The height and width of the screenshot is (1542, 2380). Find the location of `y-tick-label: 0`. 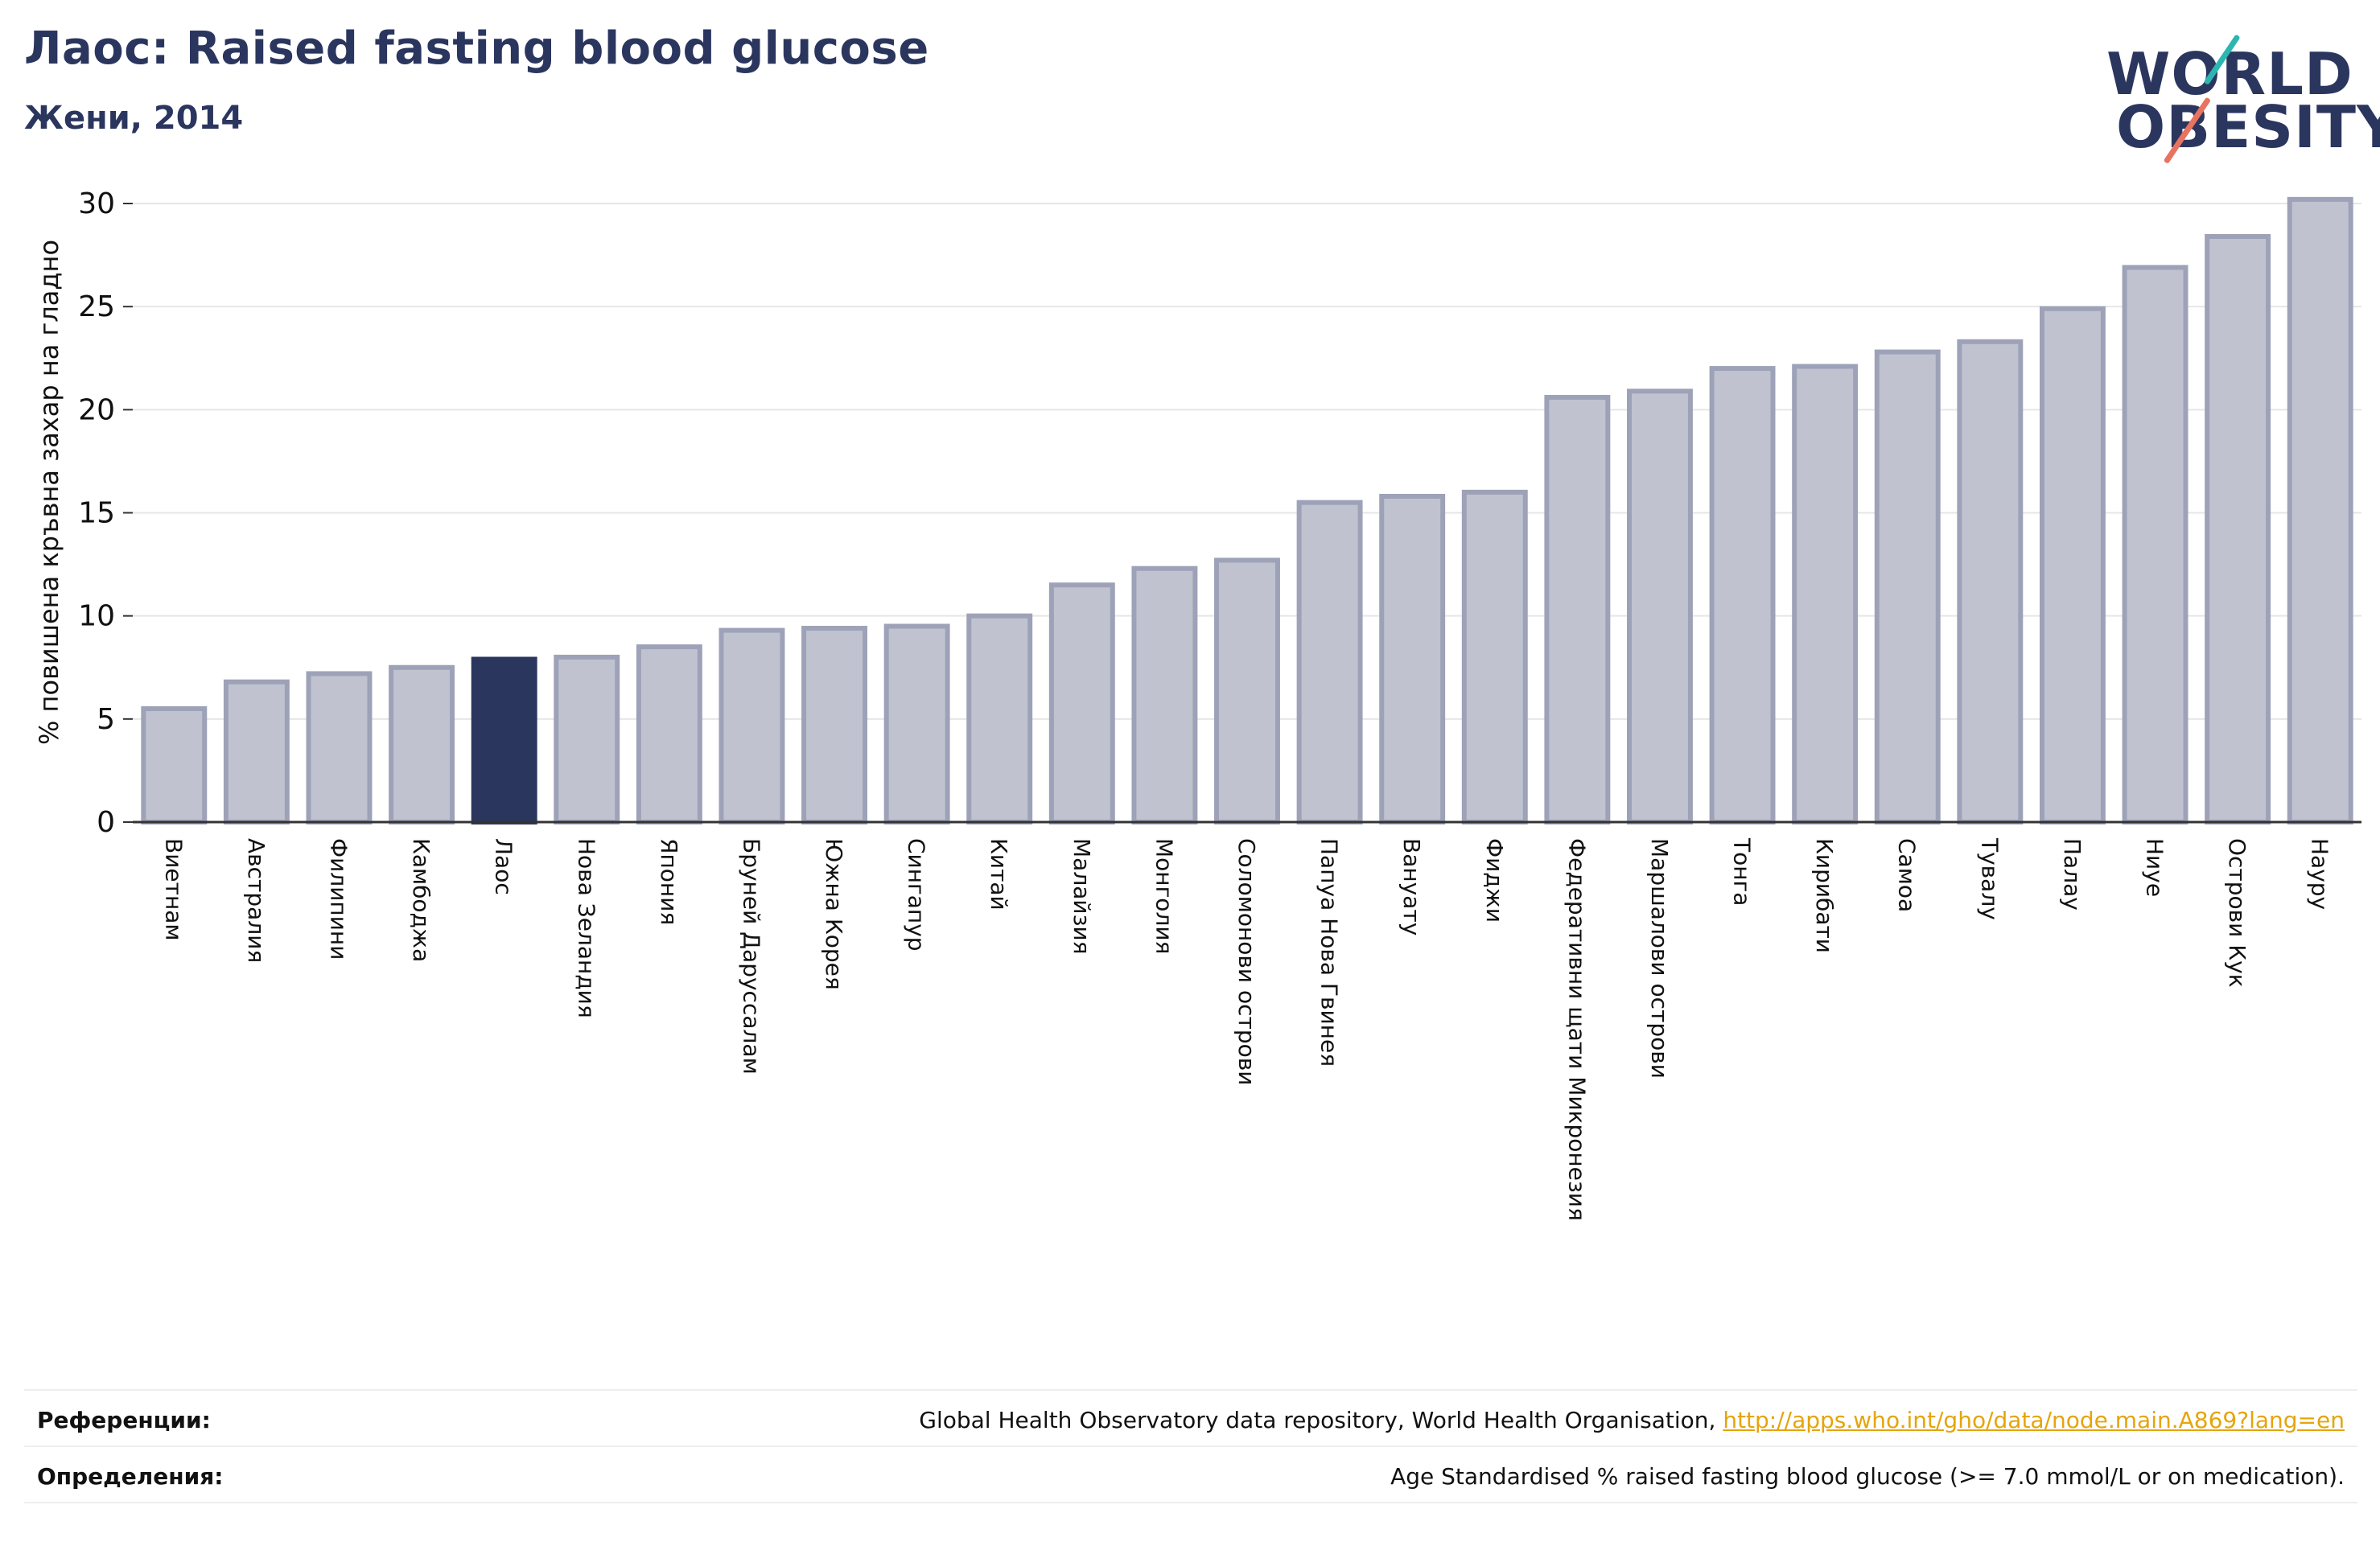

y-tick-label: 0 is located at coordinates (106, 822).